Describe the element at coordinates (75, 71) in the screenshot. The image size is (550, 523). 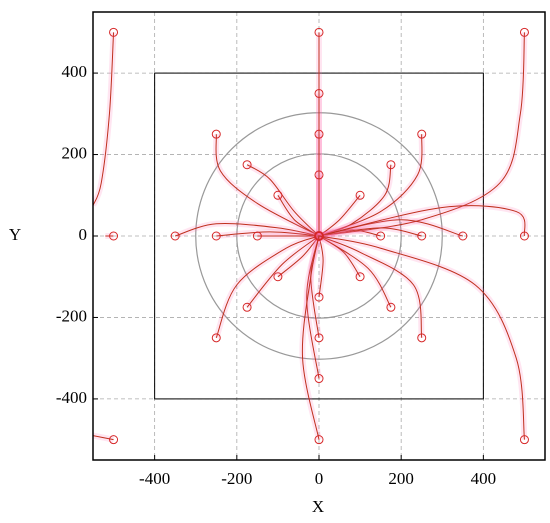
I see `y-tick-label: 400` at that location.